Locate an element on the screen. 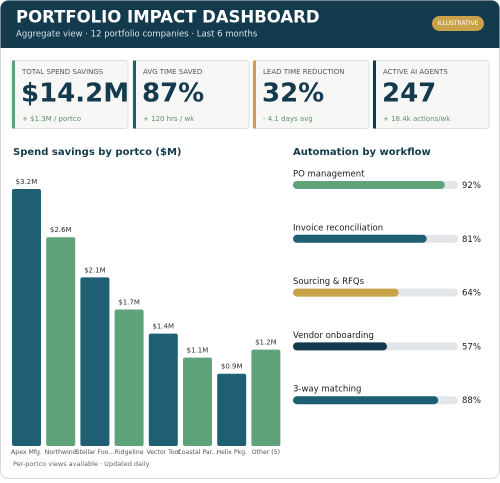  progress-value-label: 57% is located at coordinates (471, 347).